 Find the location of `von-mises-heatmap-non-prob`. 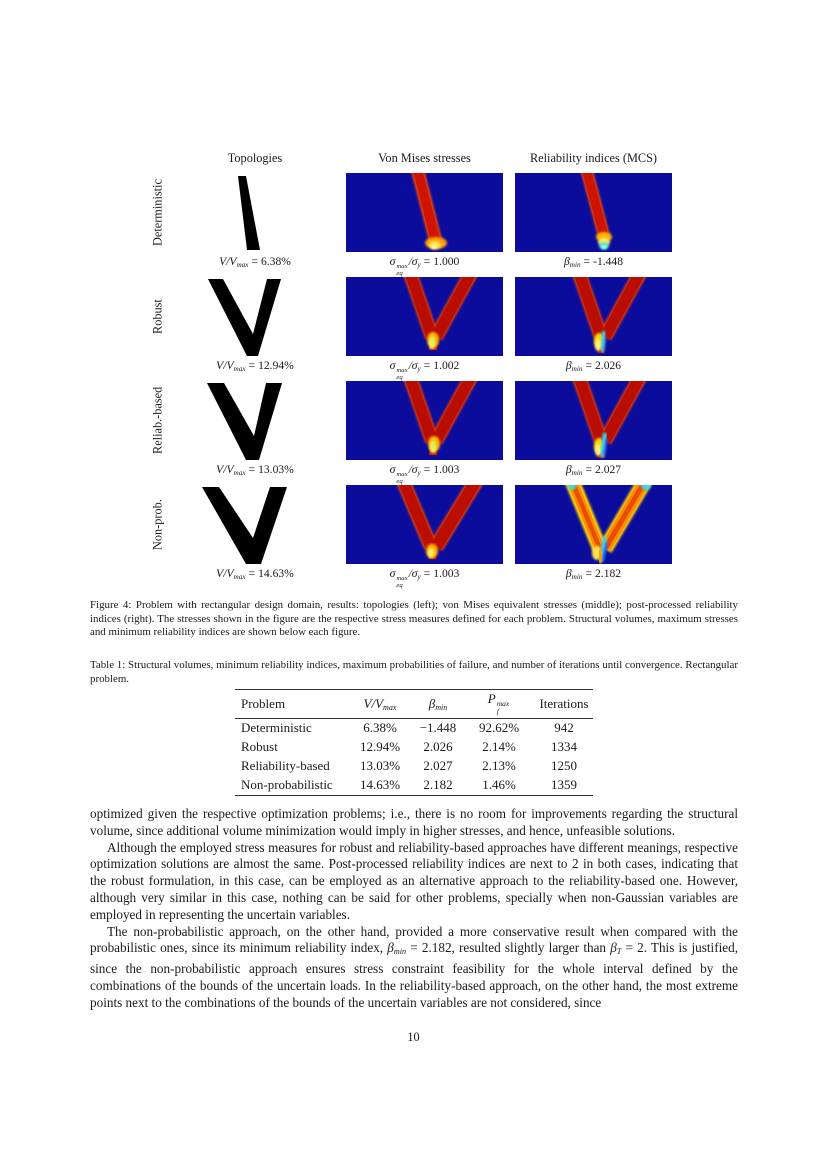

von-mises-heatmap-non-prob is located at coordinates (424, 520).